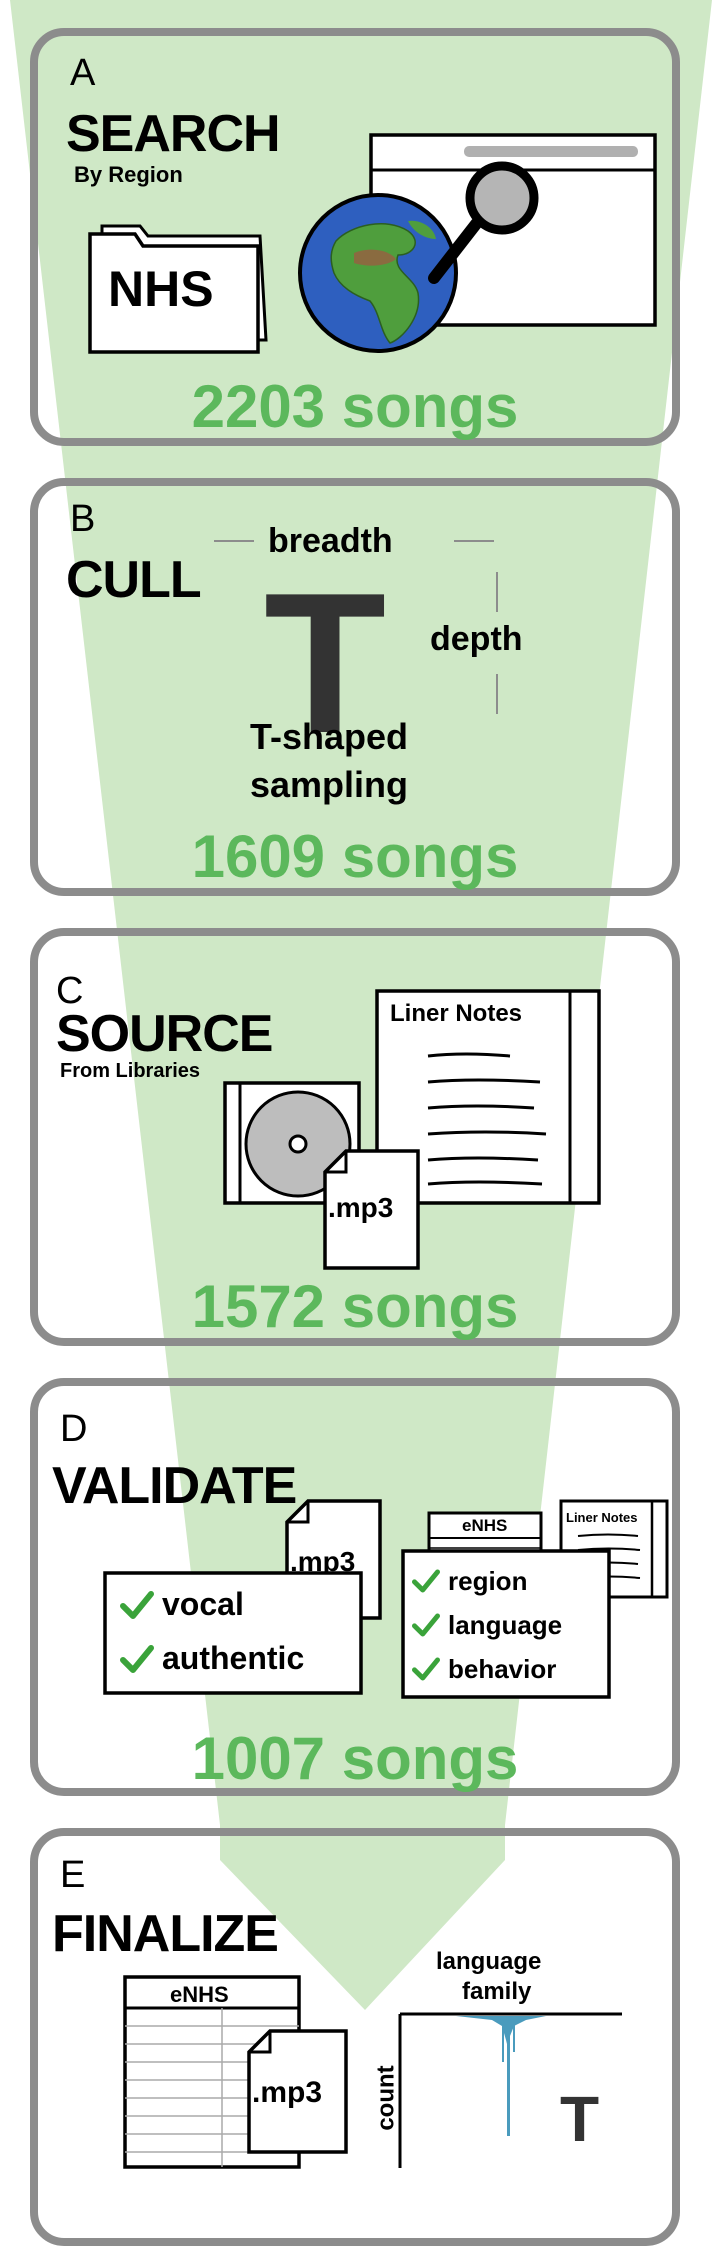  I want to click on table-label: eNHS, so click(199, 1994).